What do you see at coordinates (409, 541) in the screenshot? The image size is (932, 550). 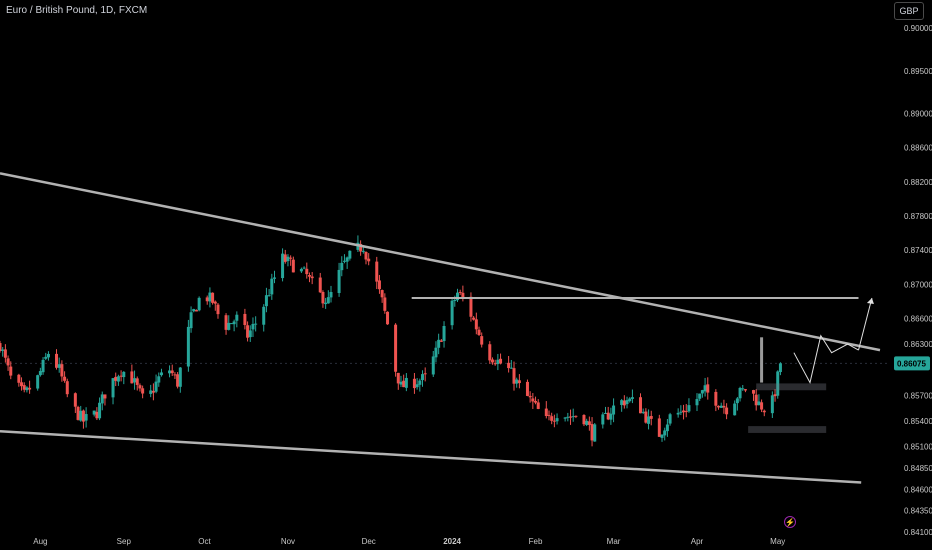 I see `time-axis: Aug Sep Oct Nov Dec 2024 Feb Mar Apr May` at bounding box center [409, 541].